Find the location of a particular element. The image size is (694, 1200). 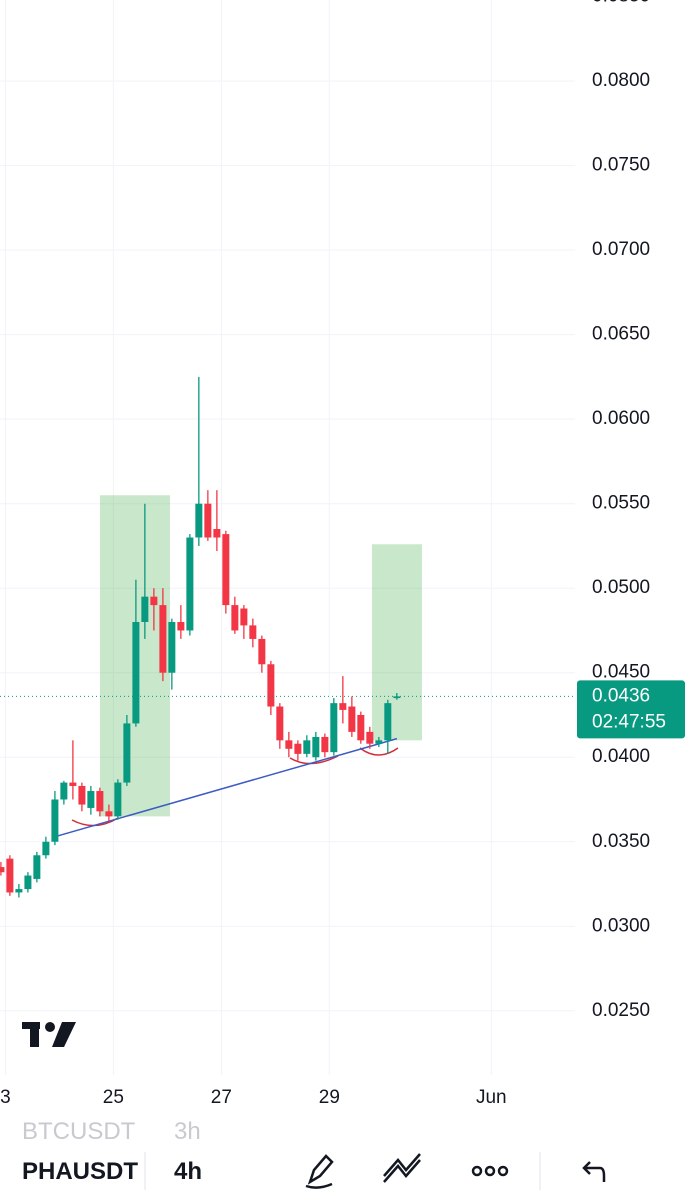

indicators-icon is located at coordinates (402, 1168).